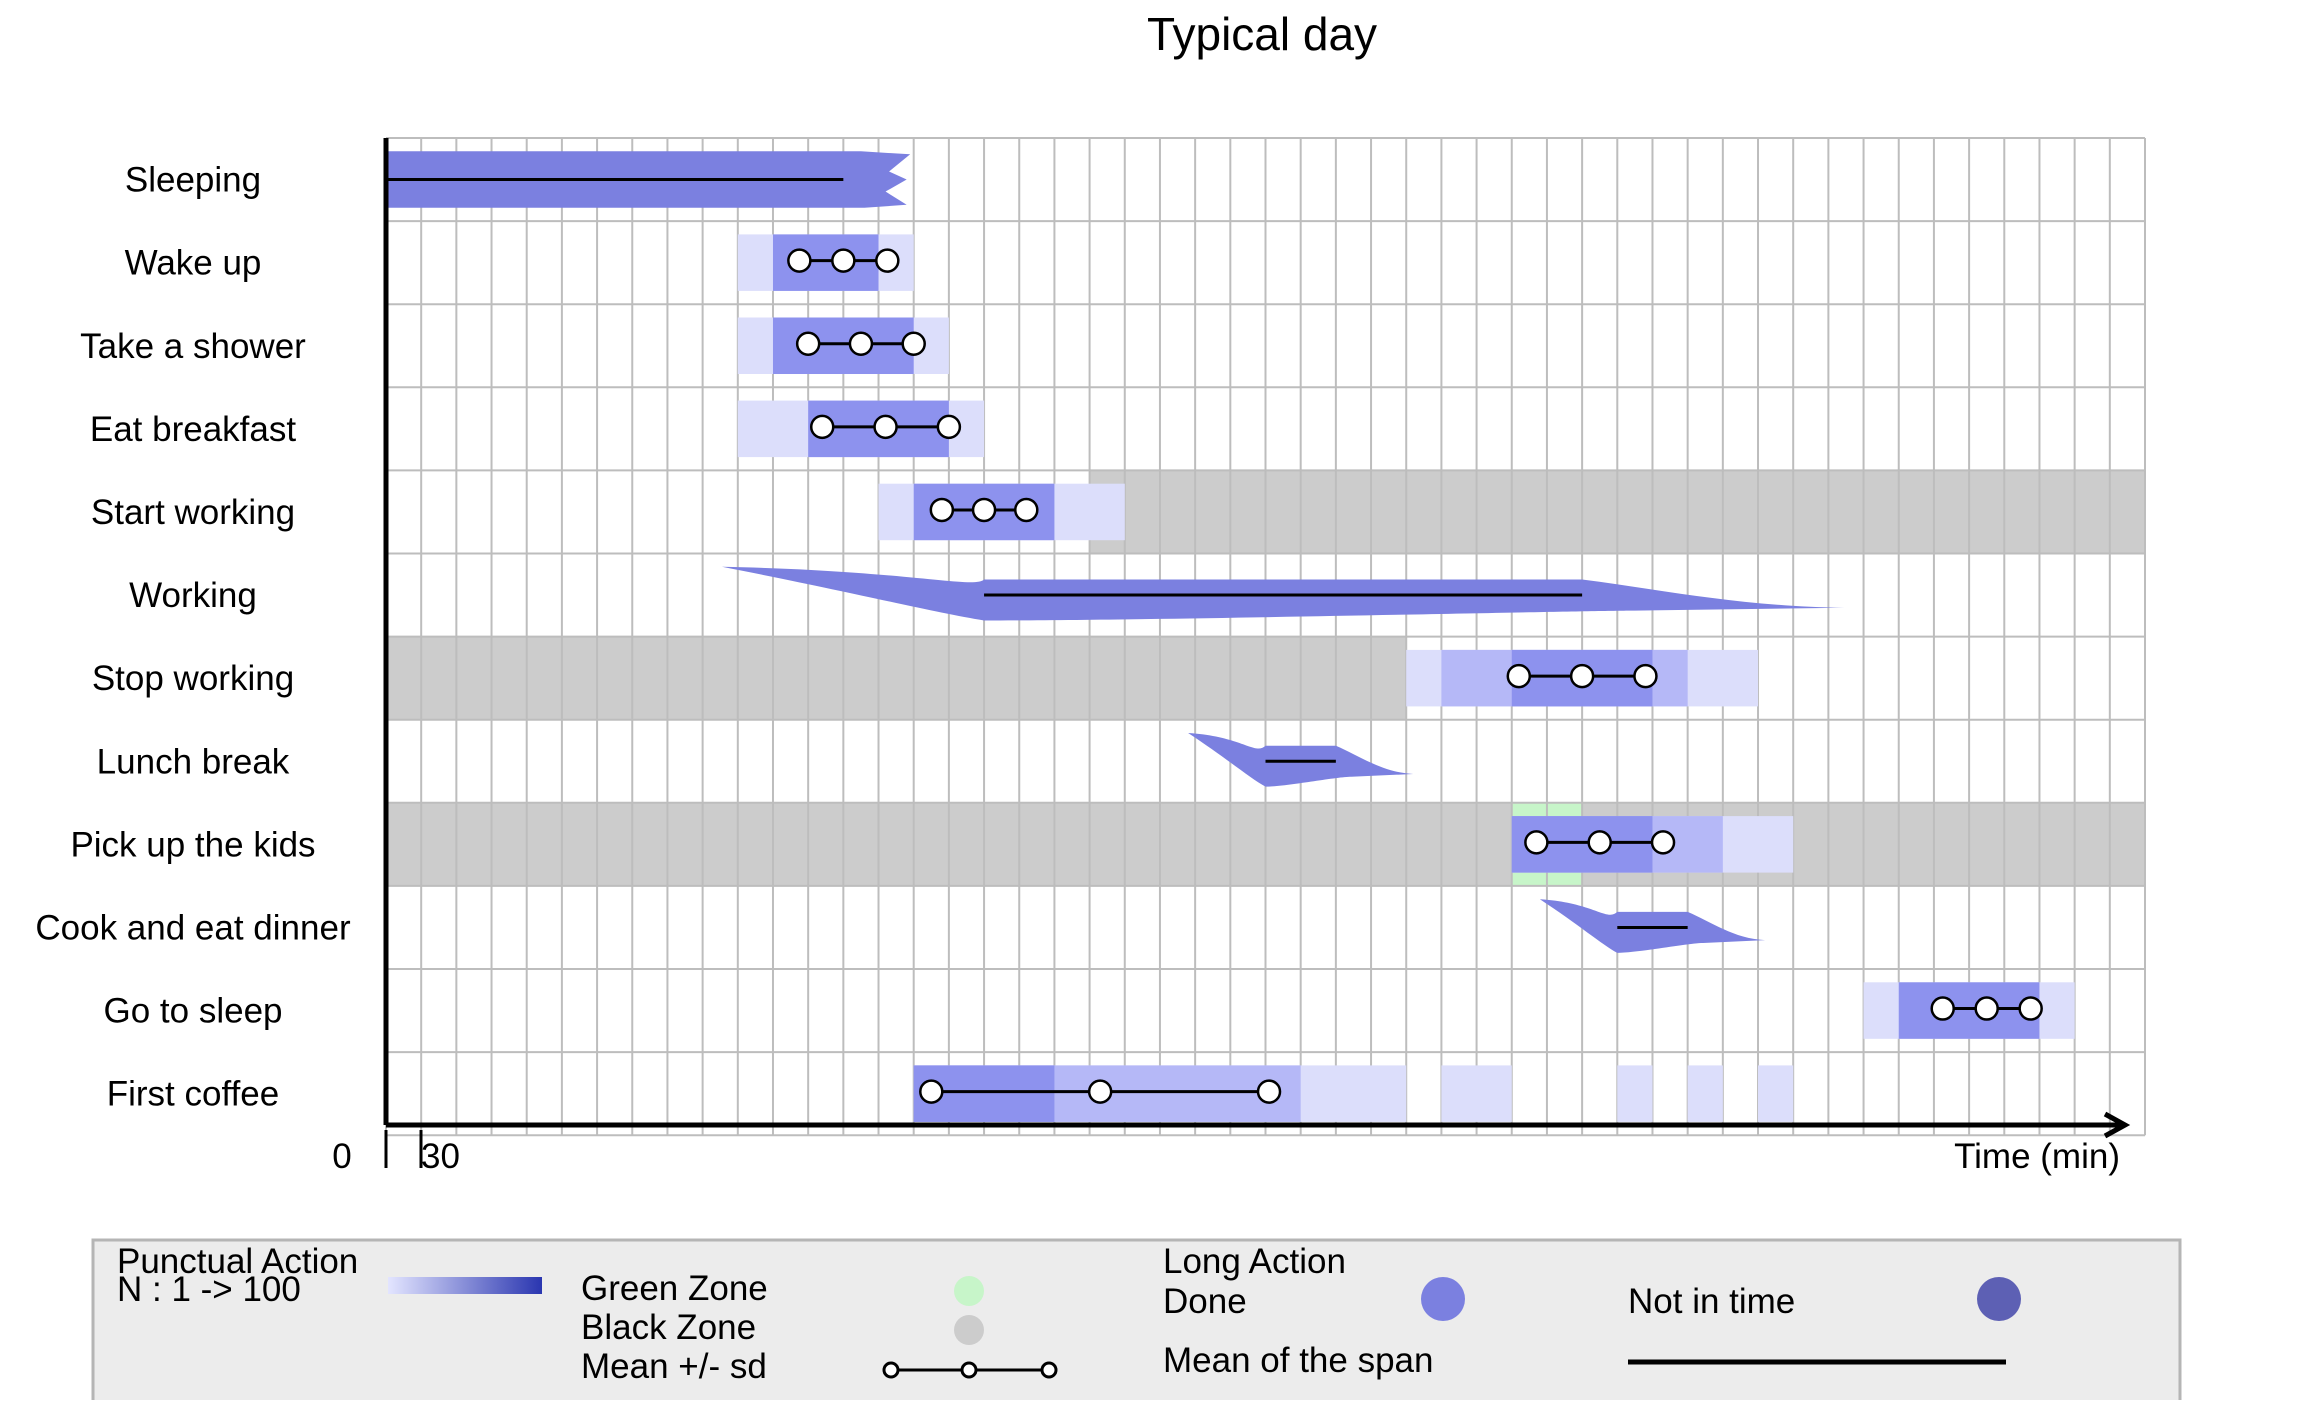 The height and width of the screenshot is (1405, 2300). What do you see at coordinates (341, 1156) in the screenshot?
I see `x-tick-label-0: 0` at bounding box center [341, 1156].